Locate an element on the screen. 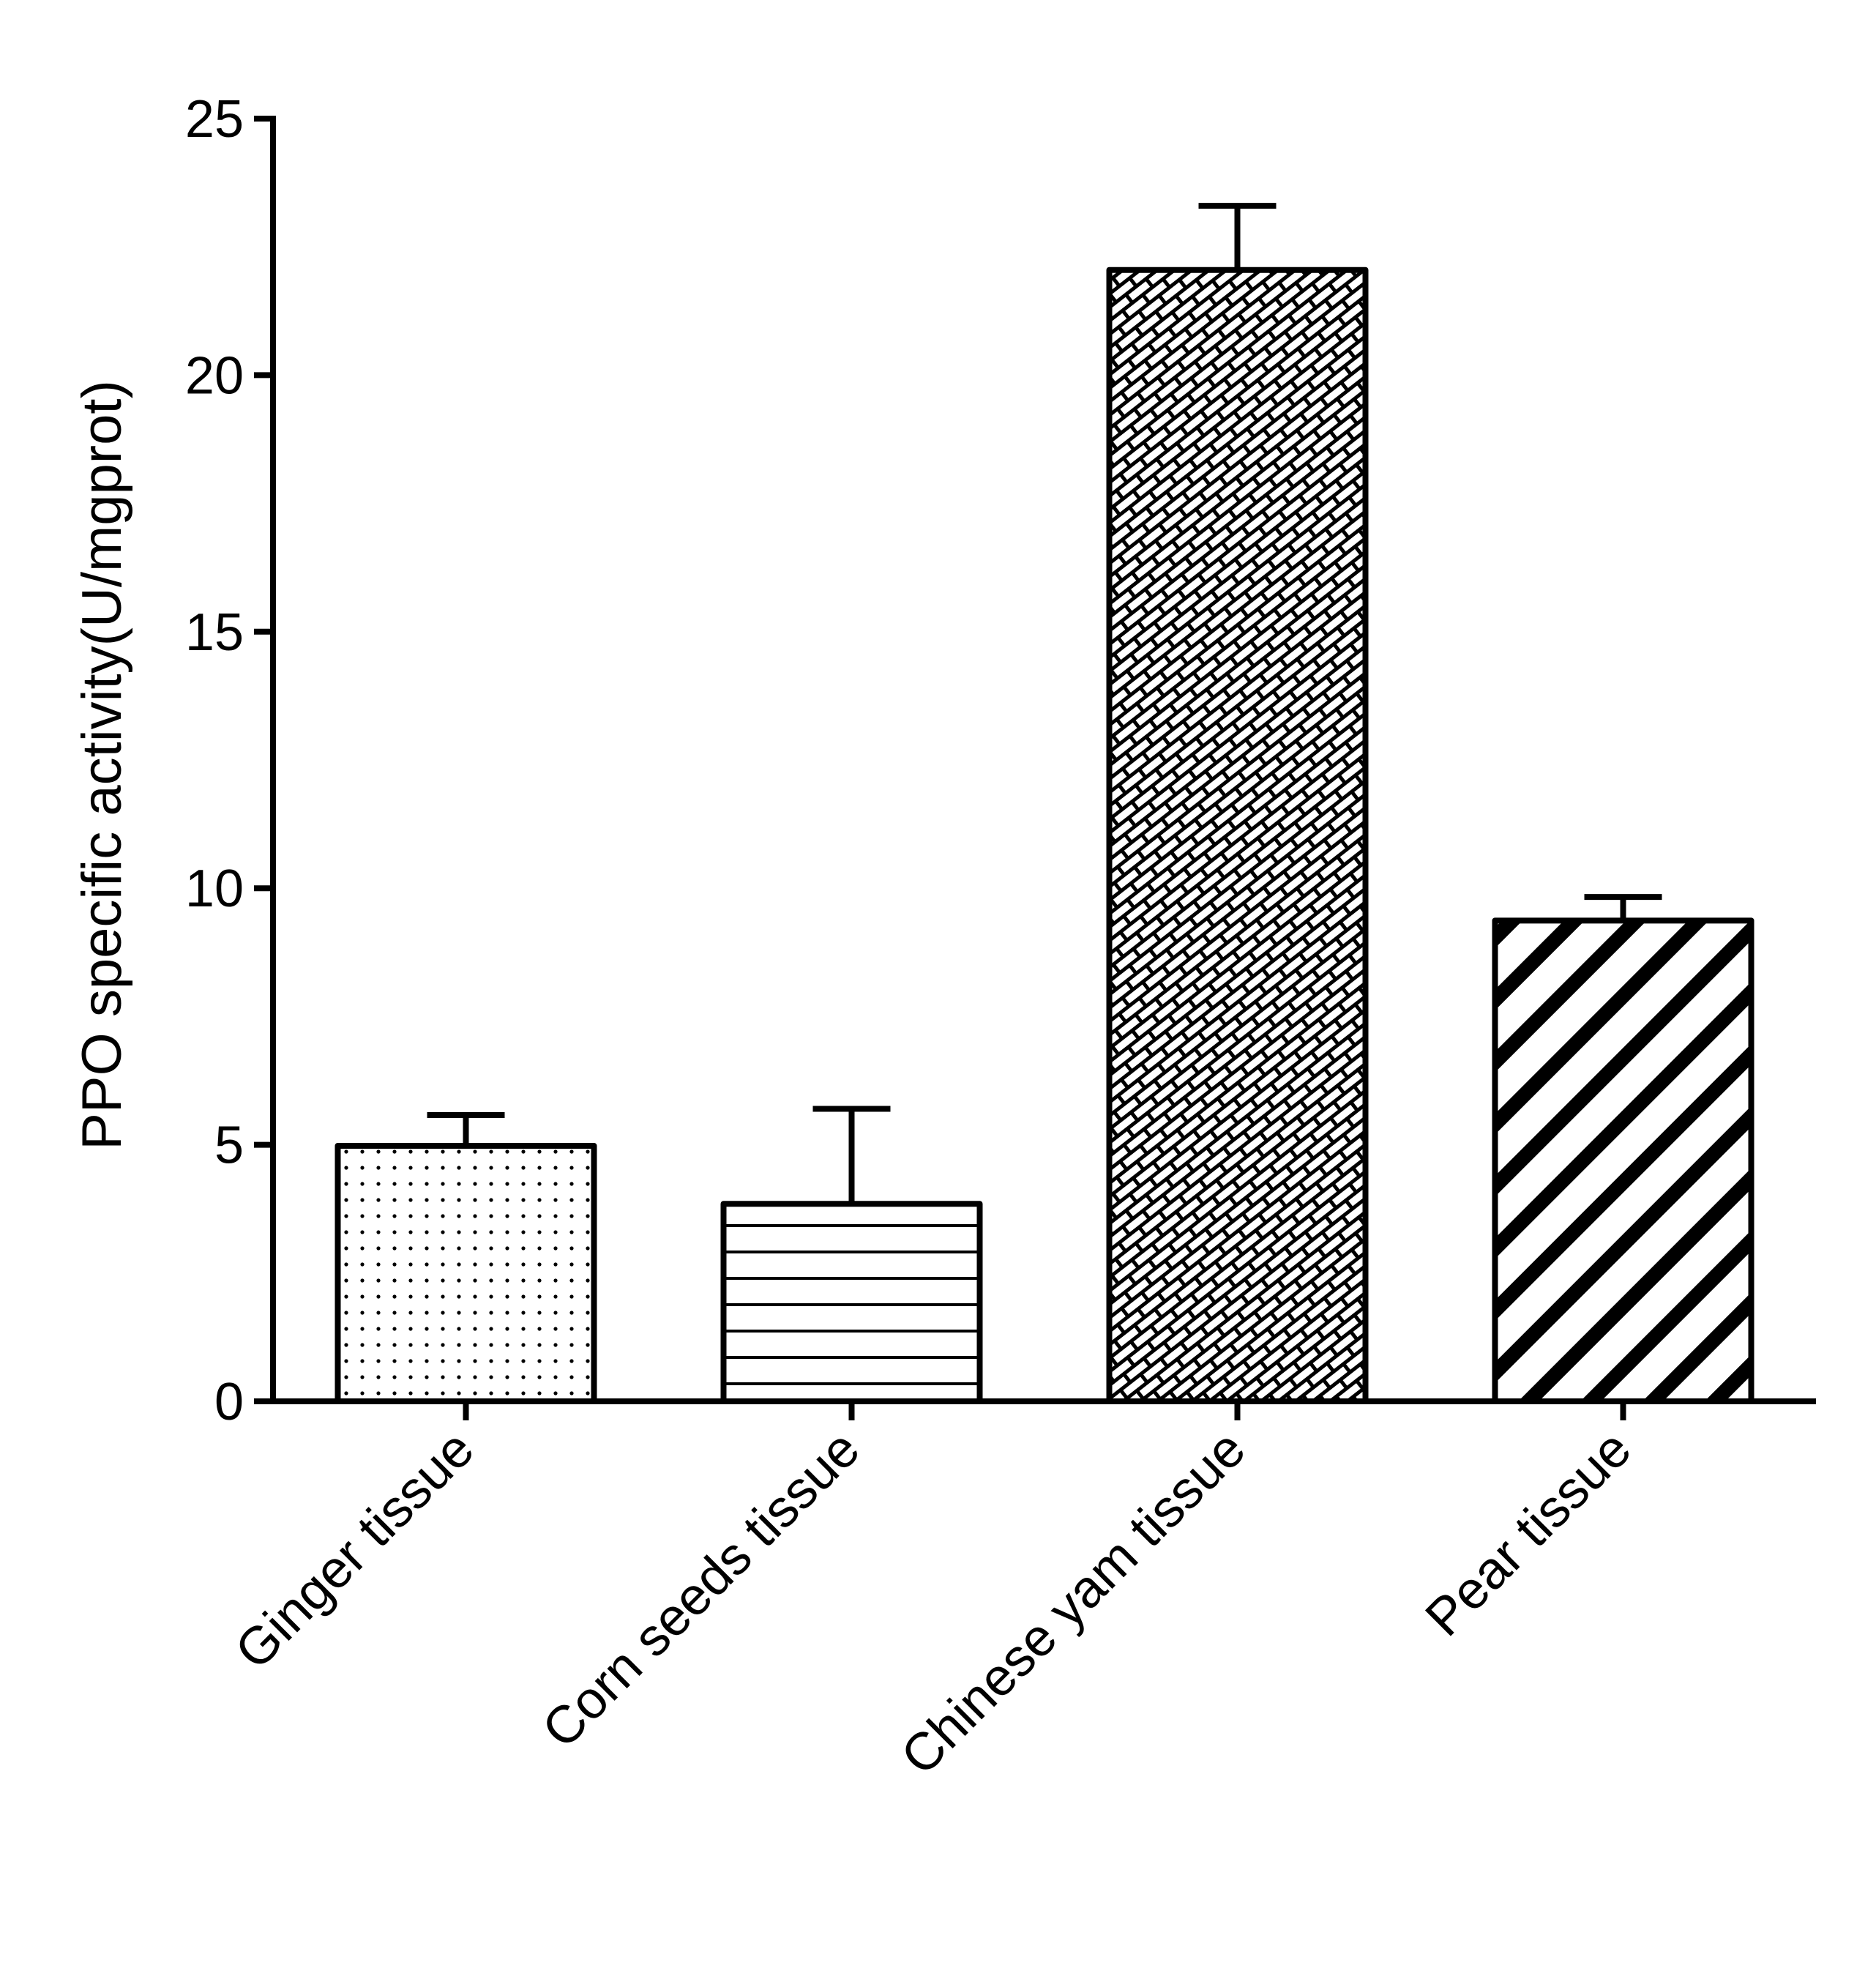  y-tick-label: 10 is located at coordinates (215, 889).